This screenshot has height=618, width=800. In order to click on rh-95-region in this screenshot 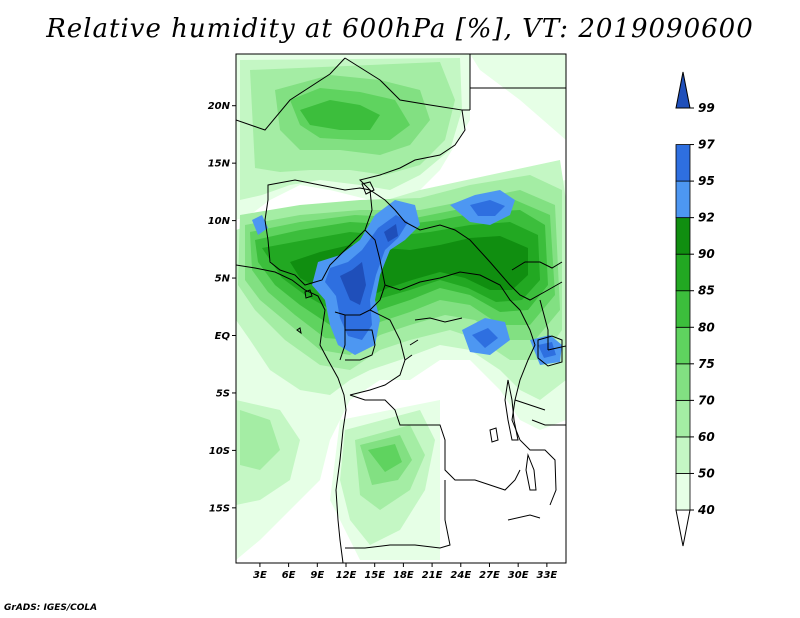, I will do `click(407, 277)`.